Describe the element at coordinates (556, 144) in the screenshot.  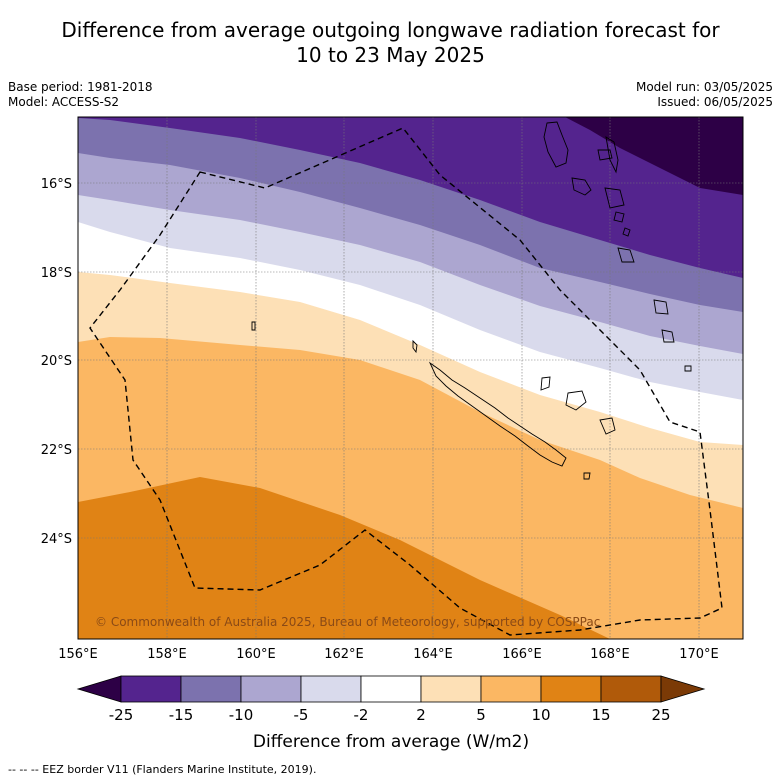
I see `vanuatu-espiritu-santo` at that location.